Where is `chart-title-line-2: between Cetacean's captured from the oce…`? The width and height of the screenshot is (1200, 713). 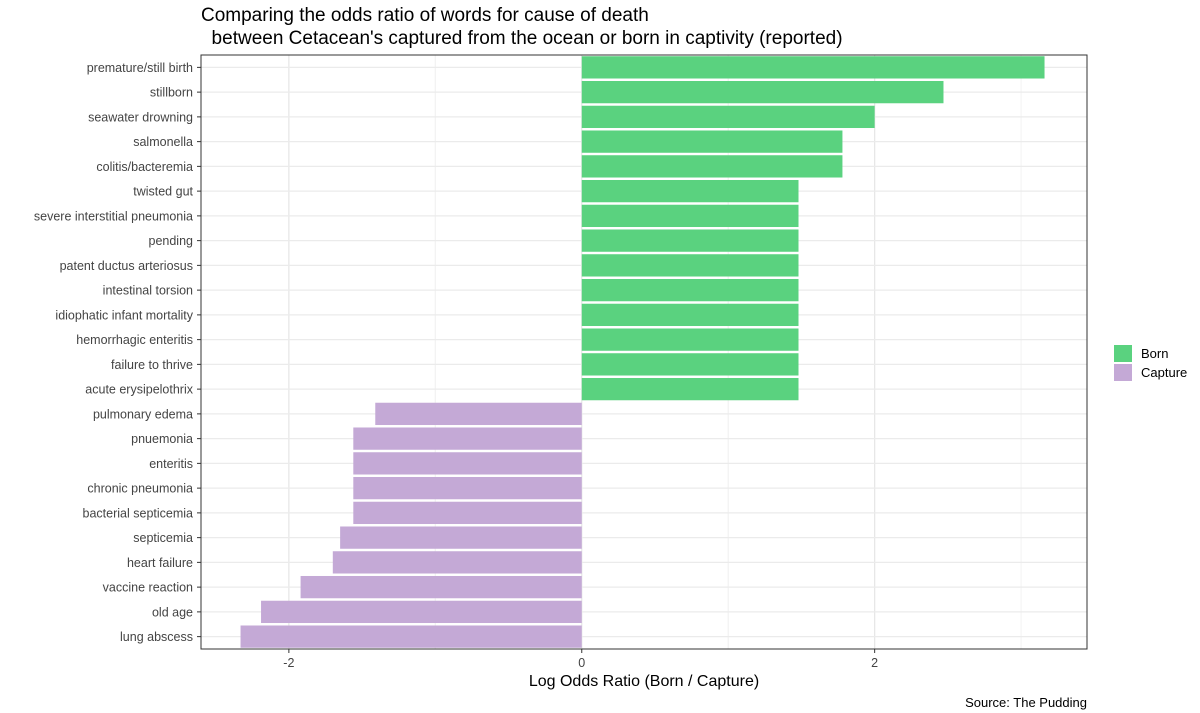
chart-title-line-2: between Cetacean's captured from the oce… is located at coordinates (522, 38).